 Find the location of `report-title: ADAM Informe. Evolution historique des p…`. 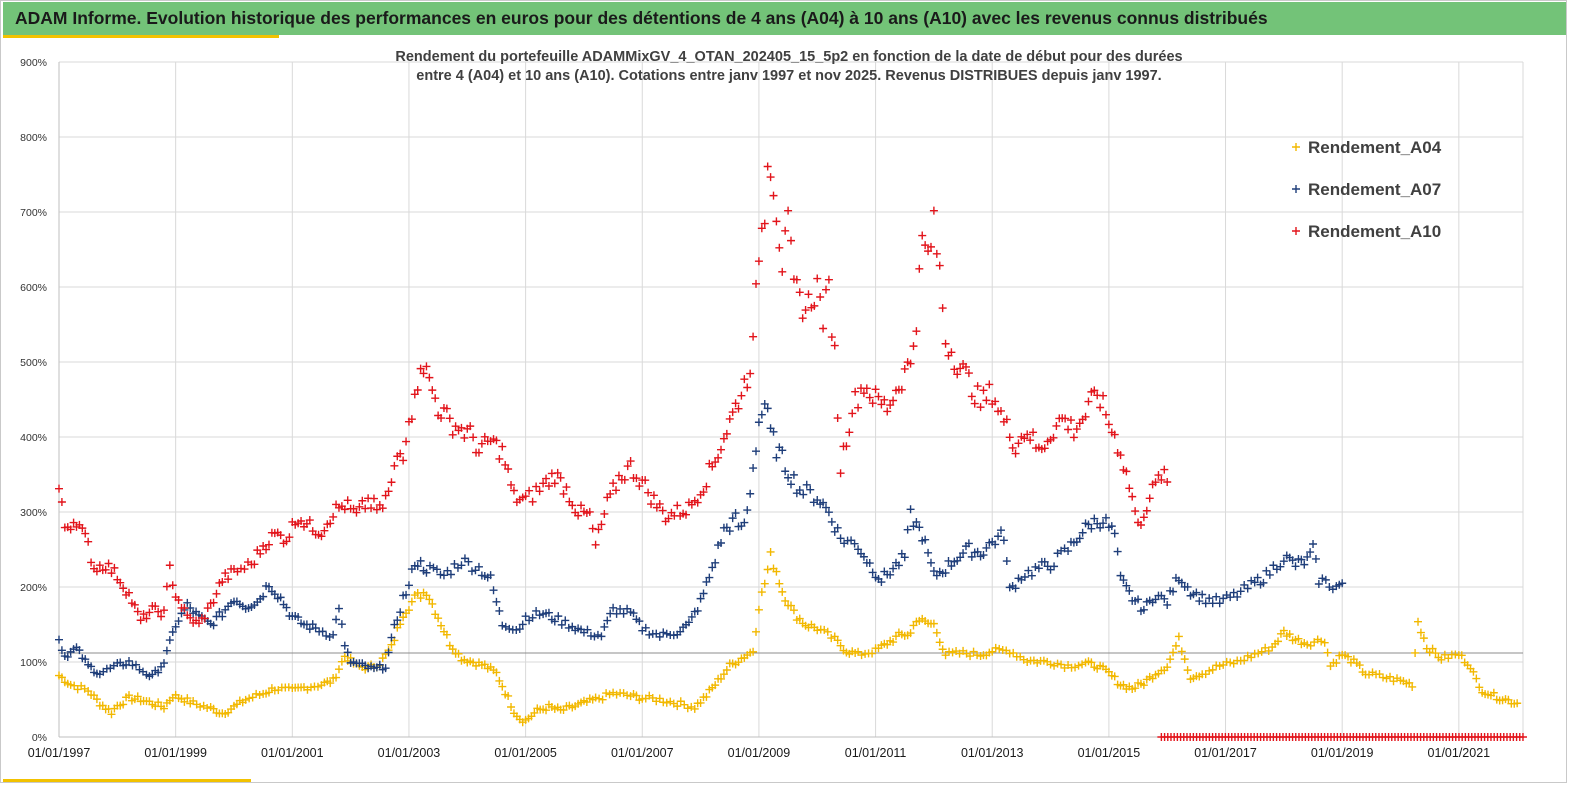

report-title: ADAM Informe. Evolution historique des p… is located at coordinates (641, 18).